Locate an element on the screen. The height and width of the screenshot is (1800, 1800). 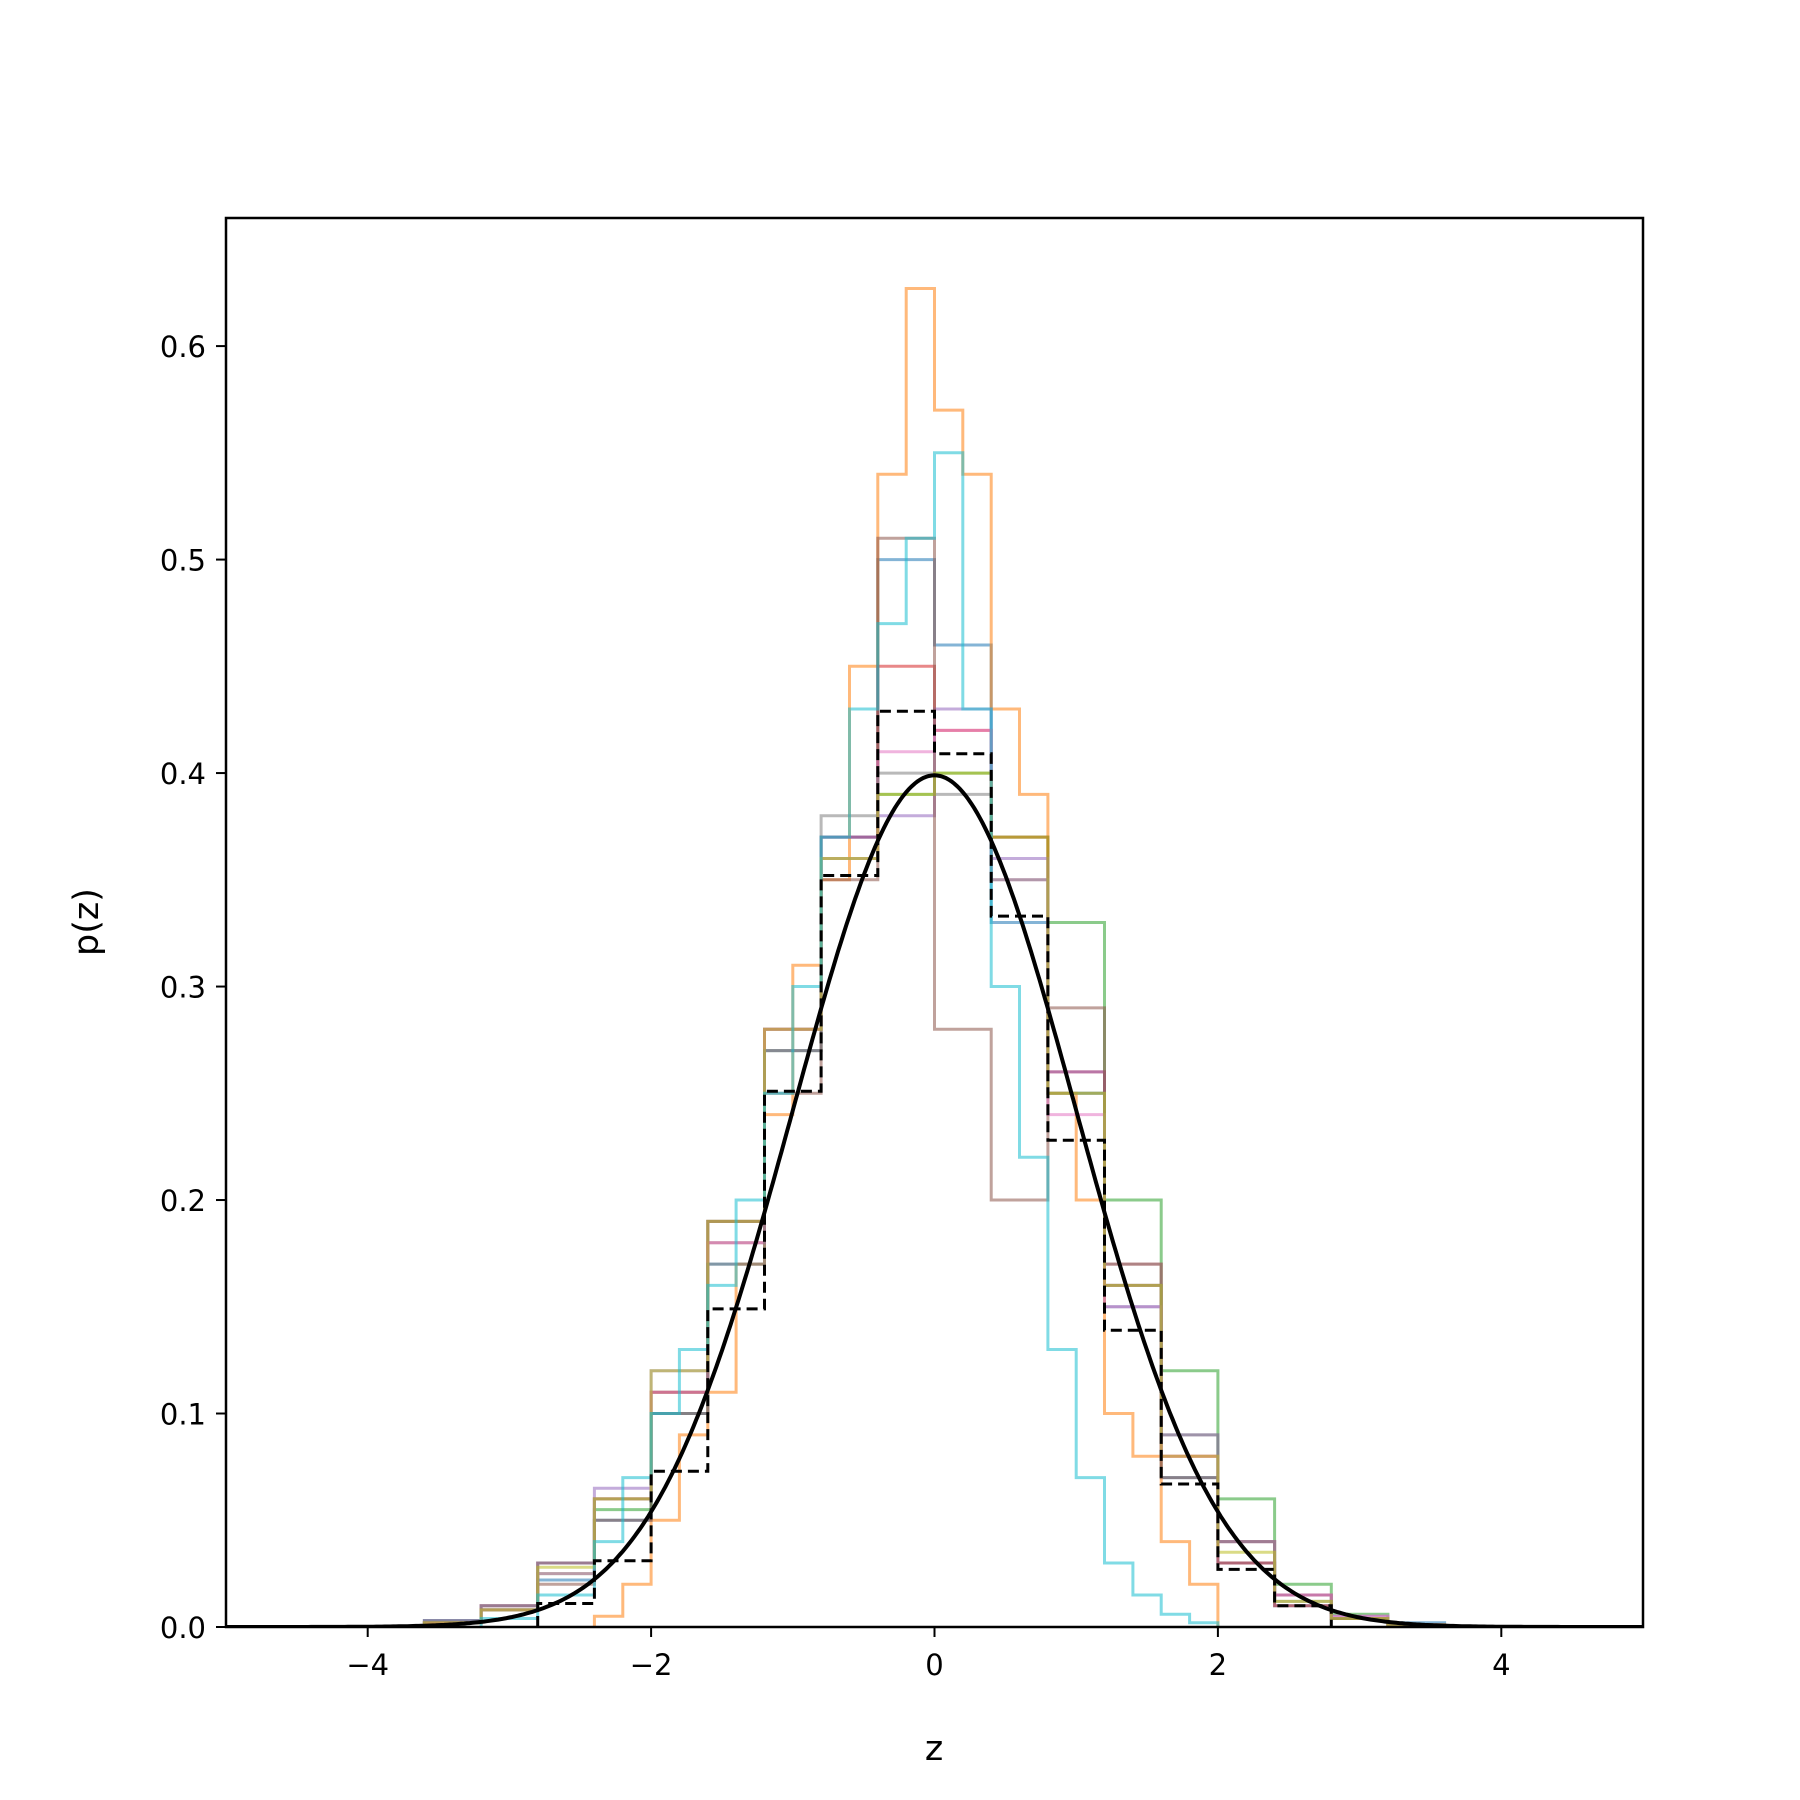
x-tick-label: 2 is located at coordinates (1218, 1665).